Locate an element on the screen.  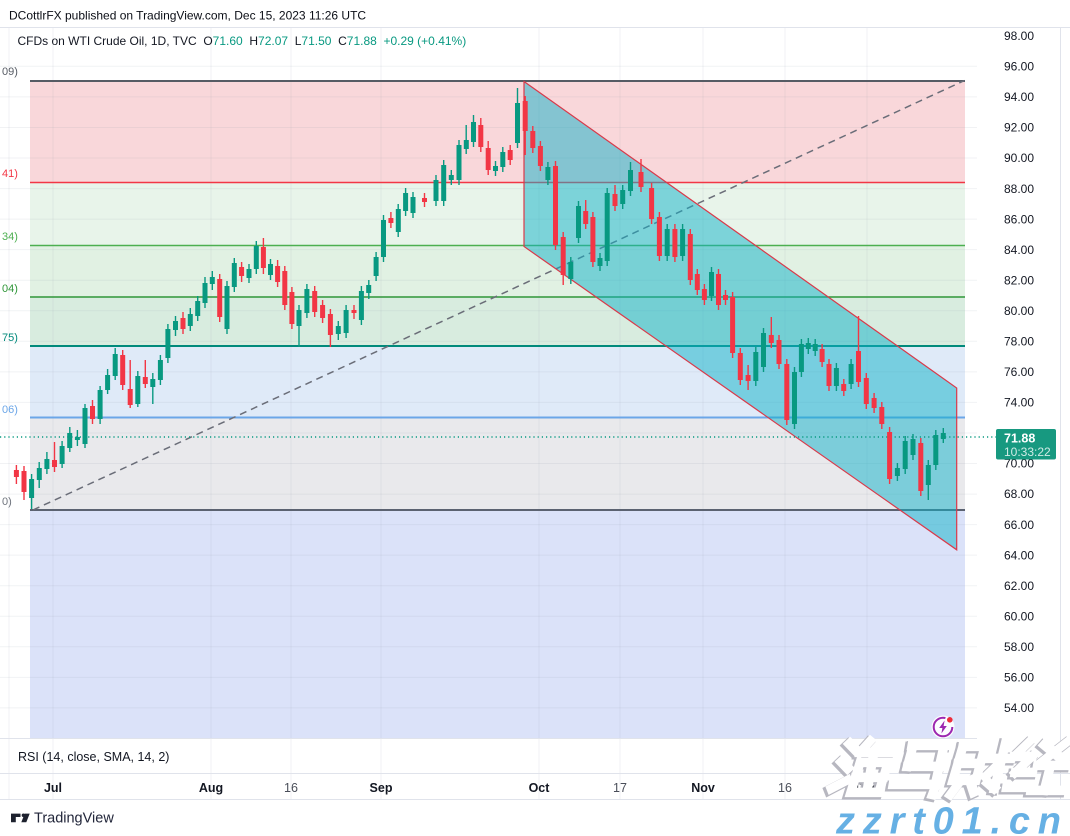
svg-text: 78.00 is located at coordinates (1019, 342).